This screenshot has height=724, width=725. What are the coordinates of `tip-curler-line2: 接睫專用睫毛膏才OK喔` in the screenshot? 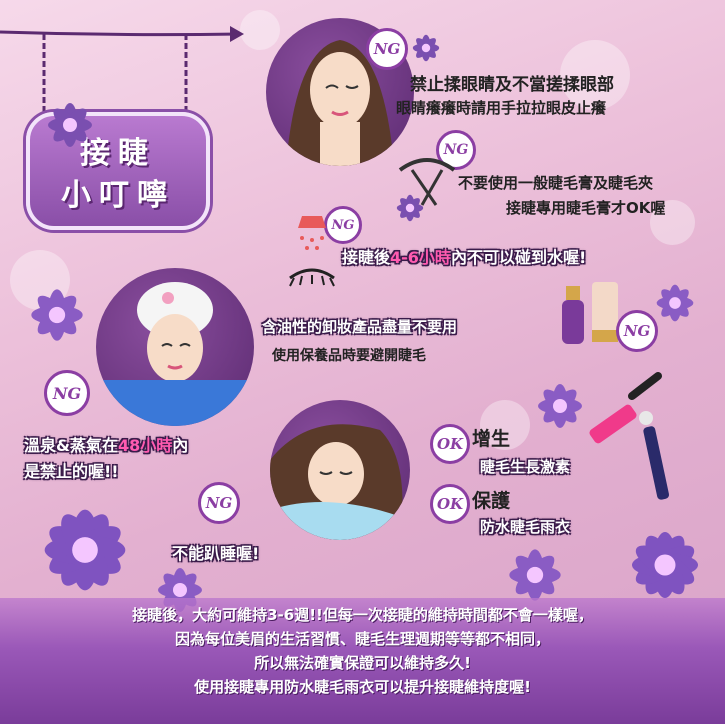 It's located at (586, 208).